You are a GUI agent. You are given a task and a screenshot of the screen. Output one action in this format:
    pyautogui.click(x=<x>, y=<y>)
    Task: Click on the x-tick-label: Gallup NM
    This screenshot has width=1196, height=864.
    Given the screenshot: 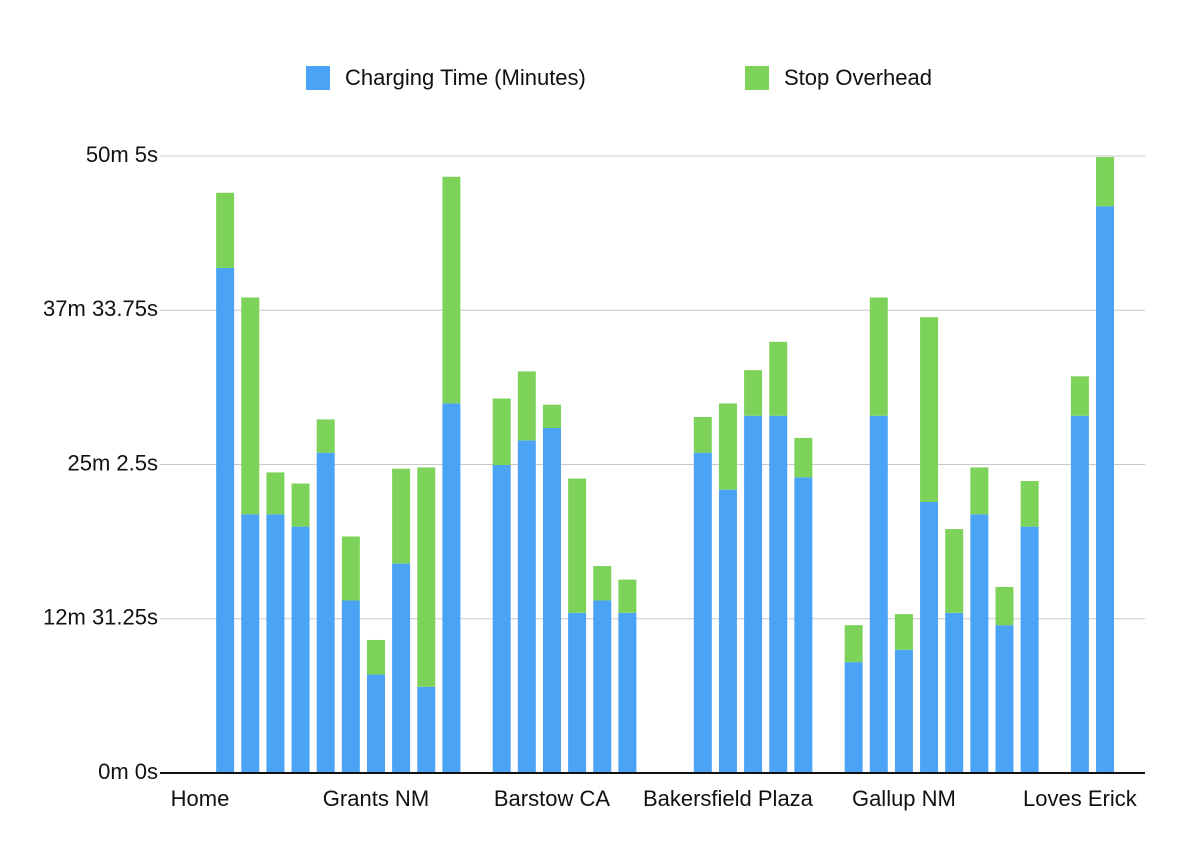 What is the action you would take?
    pyautogui.click(x=904, y=798)
    